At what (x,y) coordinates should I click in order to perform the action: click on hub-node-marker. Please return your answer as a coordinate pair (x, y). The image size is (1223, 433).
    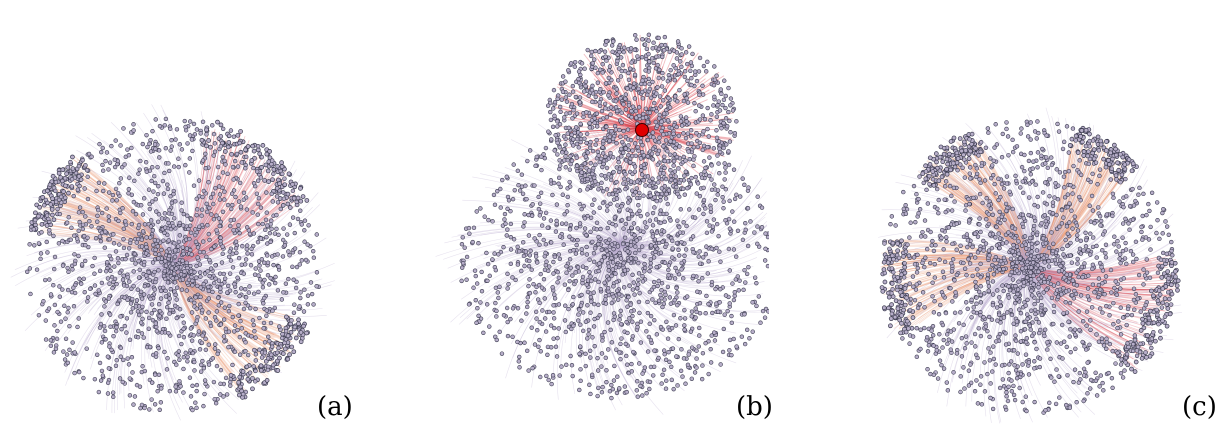
    Looking at the image, I should click on (642, 130).